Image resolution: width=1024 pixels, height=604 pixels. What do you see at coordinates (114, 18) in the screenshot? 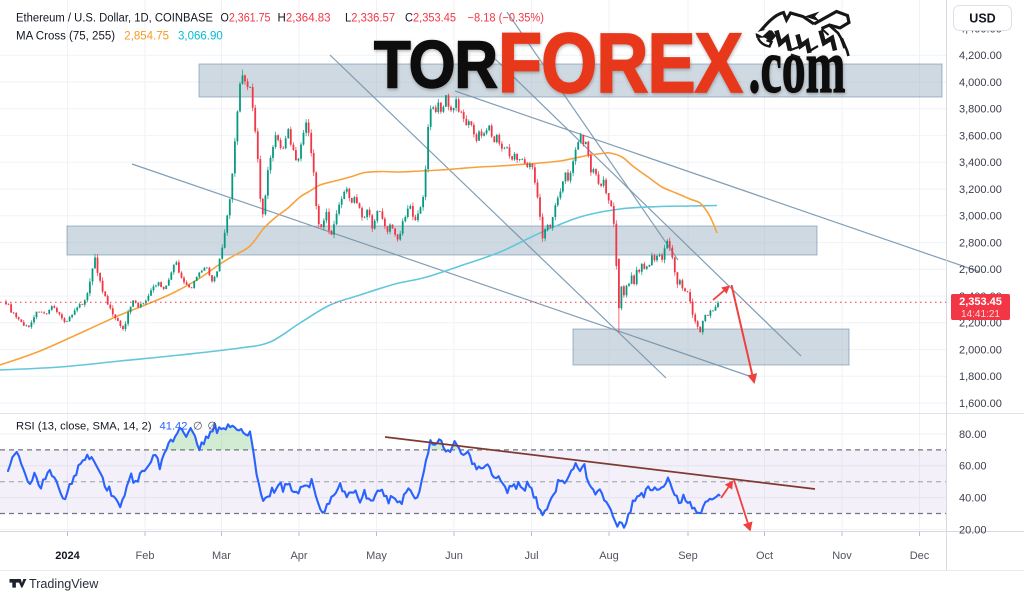
I see `svg-text:Ethereum / U.S. Dollar, 1D, CO: Ethereum / U.S. Dollar, 1D, COINBASE` at bounding box center [114, 18].